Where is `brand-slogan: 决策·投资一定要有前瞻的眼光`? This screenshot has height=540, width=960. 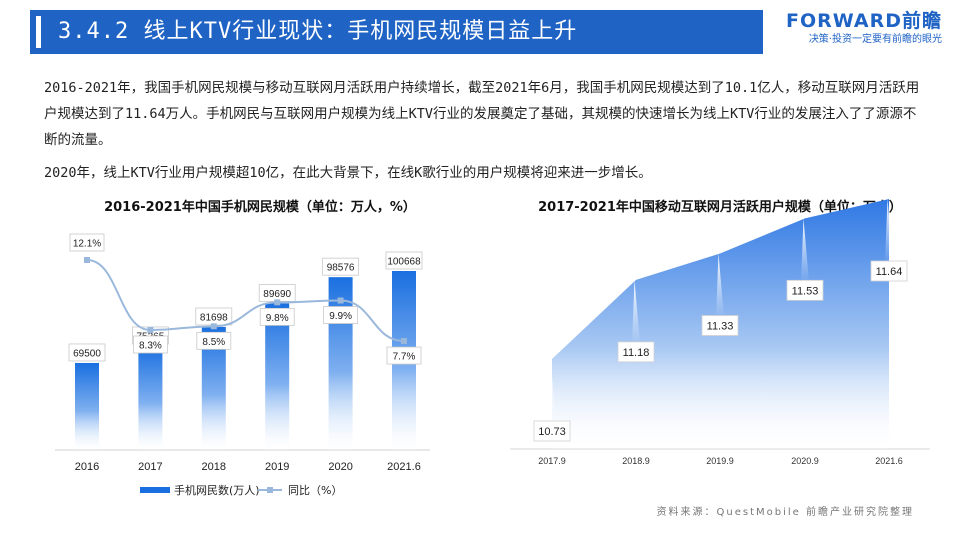 brand-slogan: 决策·投资一定要有前瞻的眼光 is located at coordinates (875, 39).